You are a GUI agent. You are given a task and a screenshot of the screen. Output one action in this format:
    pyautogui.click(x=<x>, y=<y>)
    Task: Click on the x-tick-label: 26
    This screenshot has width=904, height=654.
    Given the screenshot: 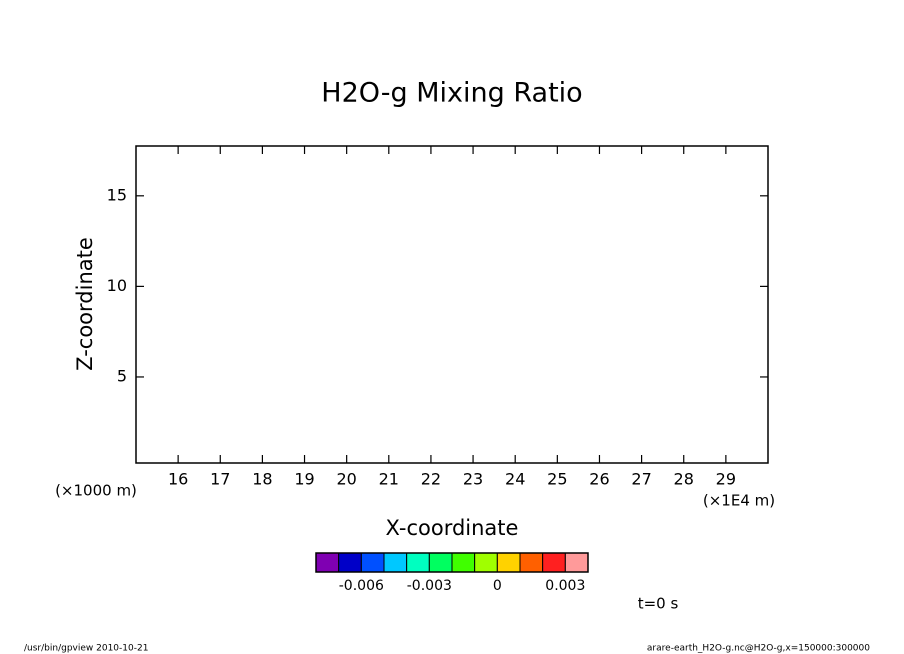 What is the action you would take?
    pyautogui.click(x=599, y=479)
    